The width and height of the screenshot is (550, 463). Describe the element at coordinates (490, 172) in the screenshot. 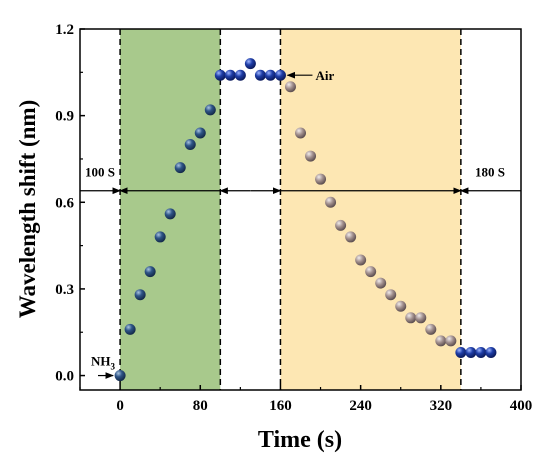

I see `annotation: 180 S` at that location.